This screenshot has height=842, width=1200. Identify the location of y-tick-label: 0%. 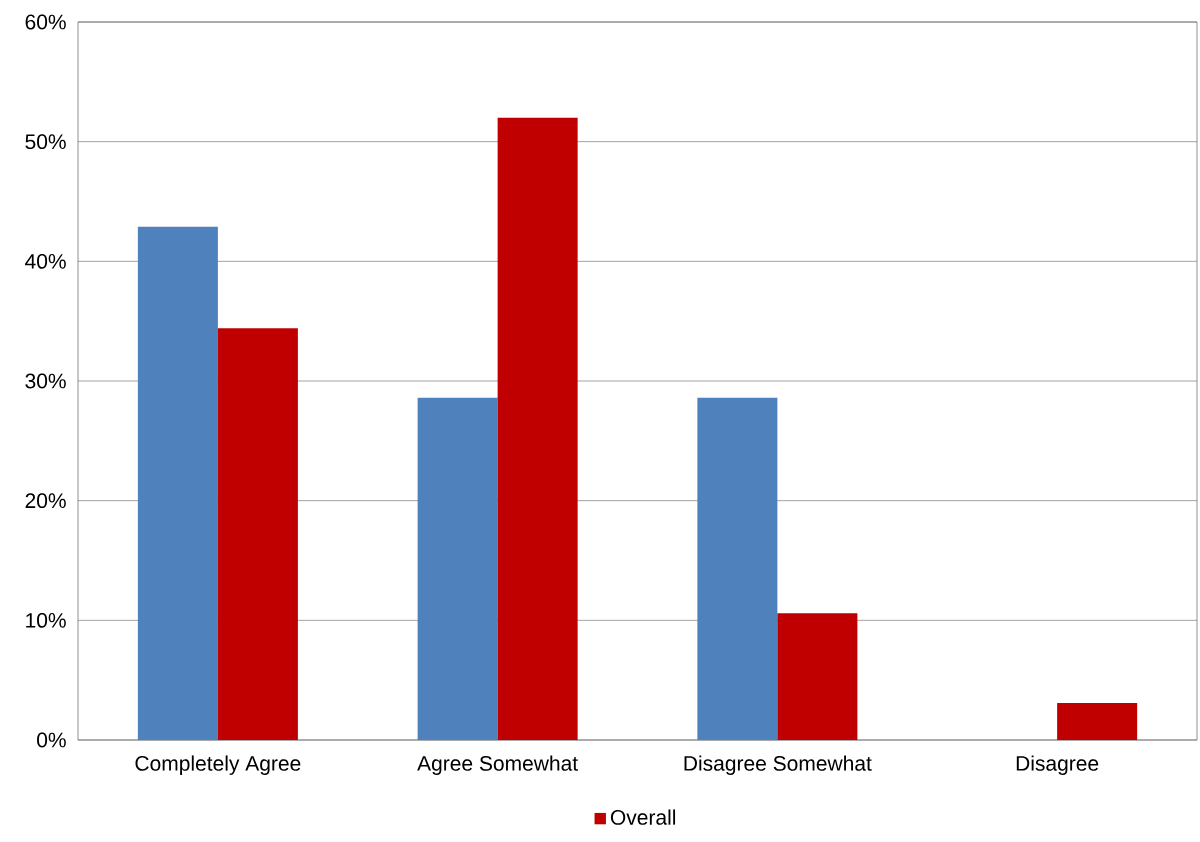
(51, 740).